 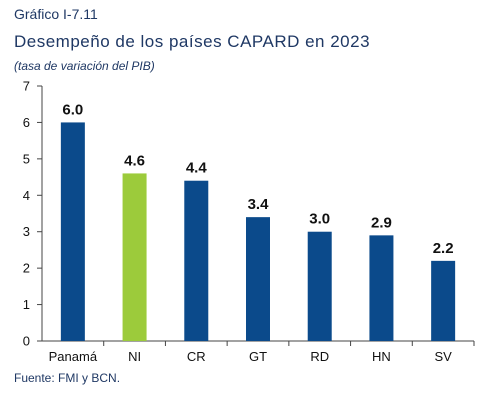 What do you see at coordinates (258, 356) in the screenshot?
I see `x-tick-label: GT` at bounding box center [258, 356].